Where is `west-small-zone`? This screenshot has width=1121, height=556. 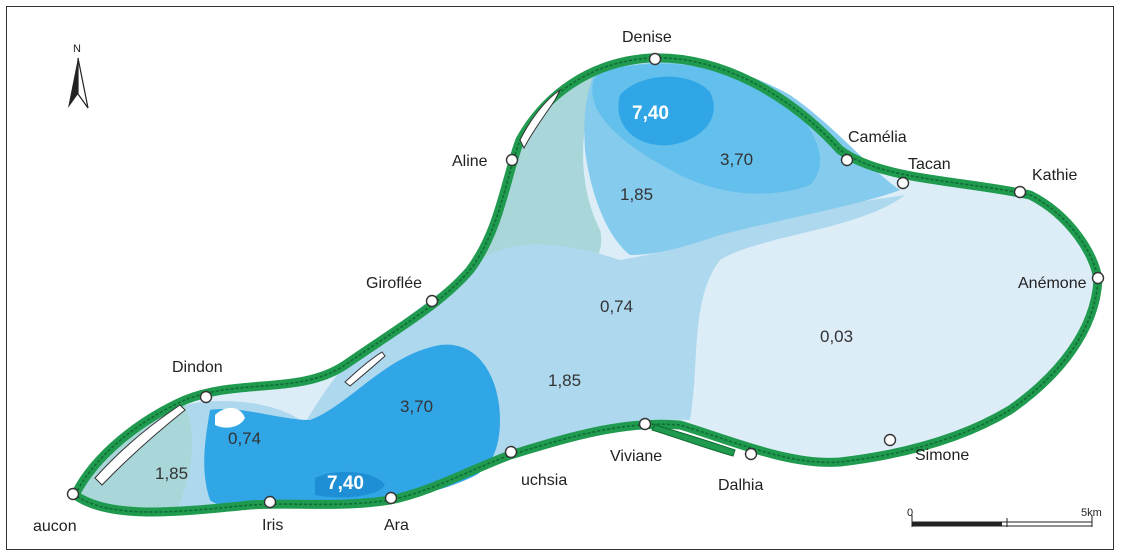
west-small-zone is located at coordinates (230, 417).